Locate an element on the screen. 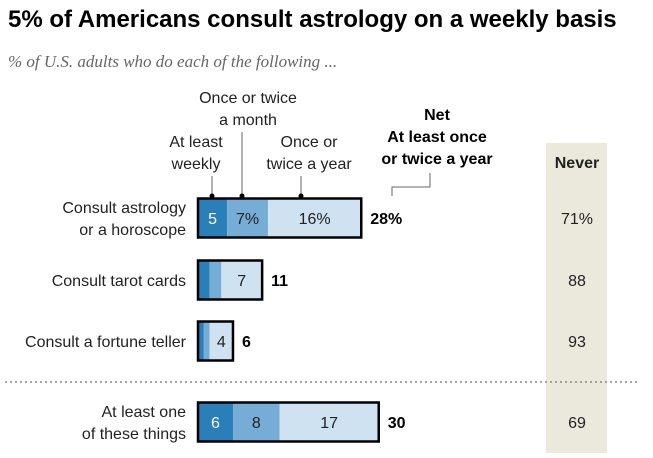  bar-value-label: 4 is located at coordinates (221, 342).